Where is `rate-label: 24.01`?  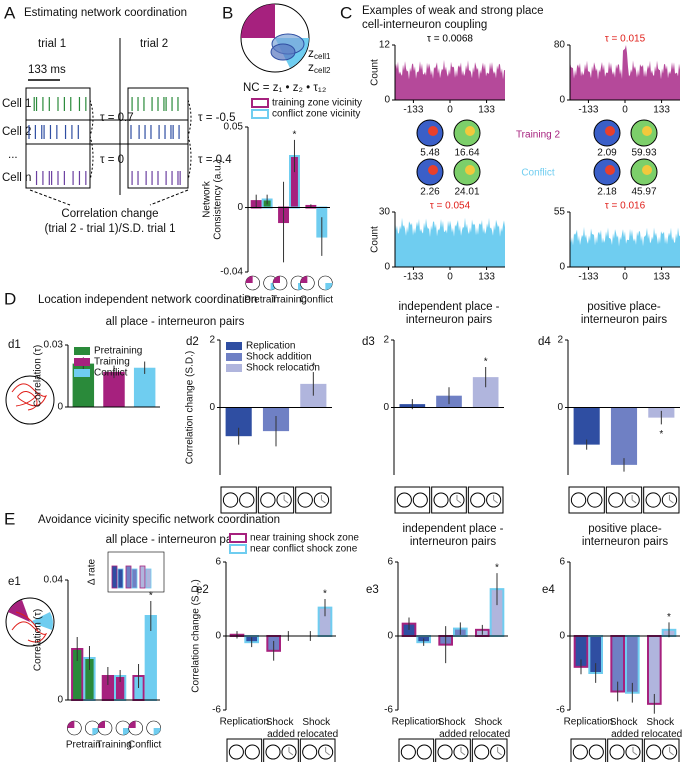
rate-label: 24.01 is located at coordinates (466, 192).